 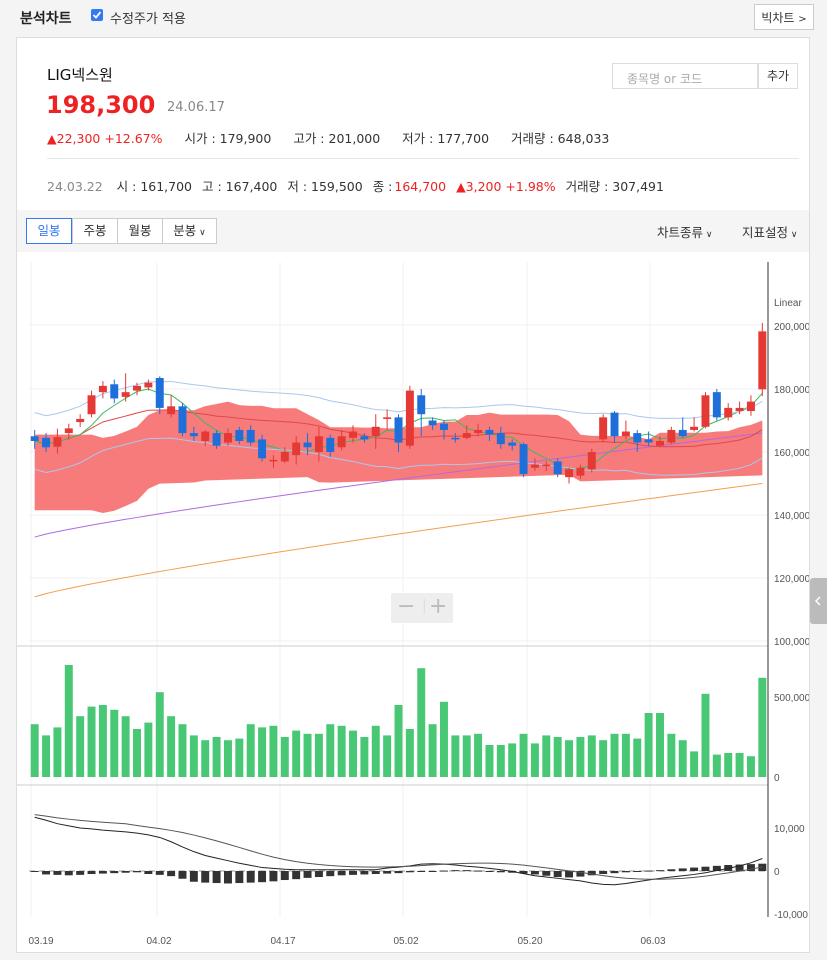 What do you see at coordinates (158, 941) in the screenshot?
I see `x-tick-label: 04.02` at bounding box center [158, 941].